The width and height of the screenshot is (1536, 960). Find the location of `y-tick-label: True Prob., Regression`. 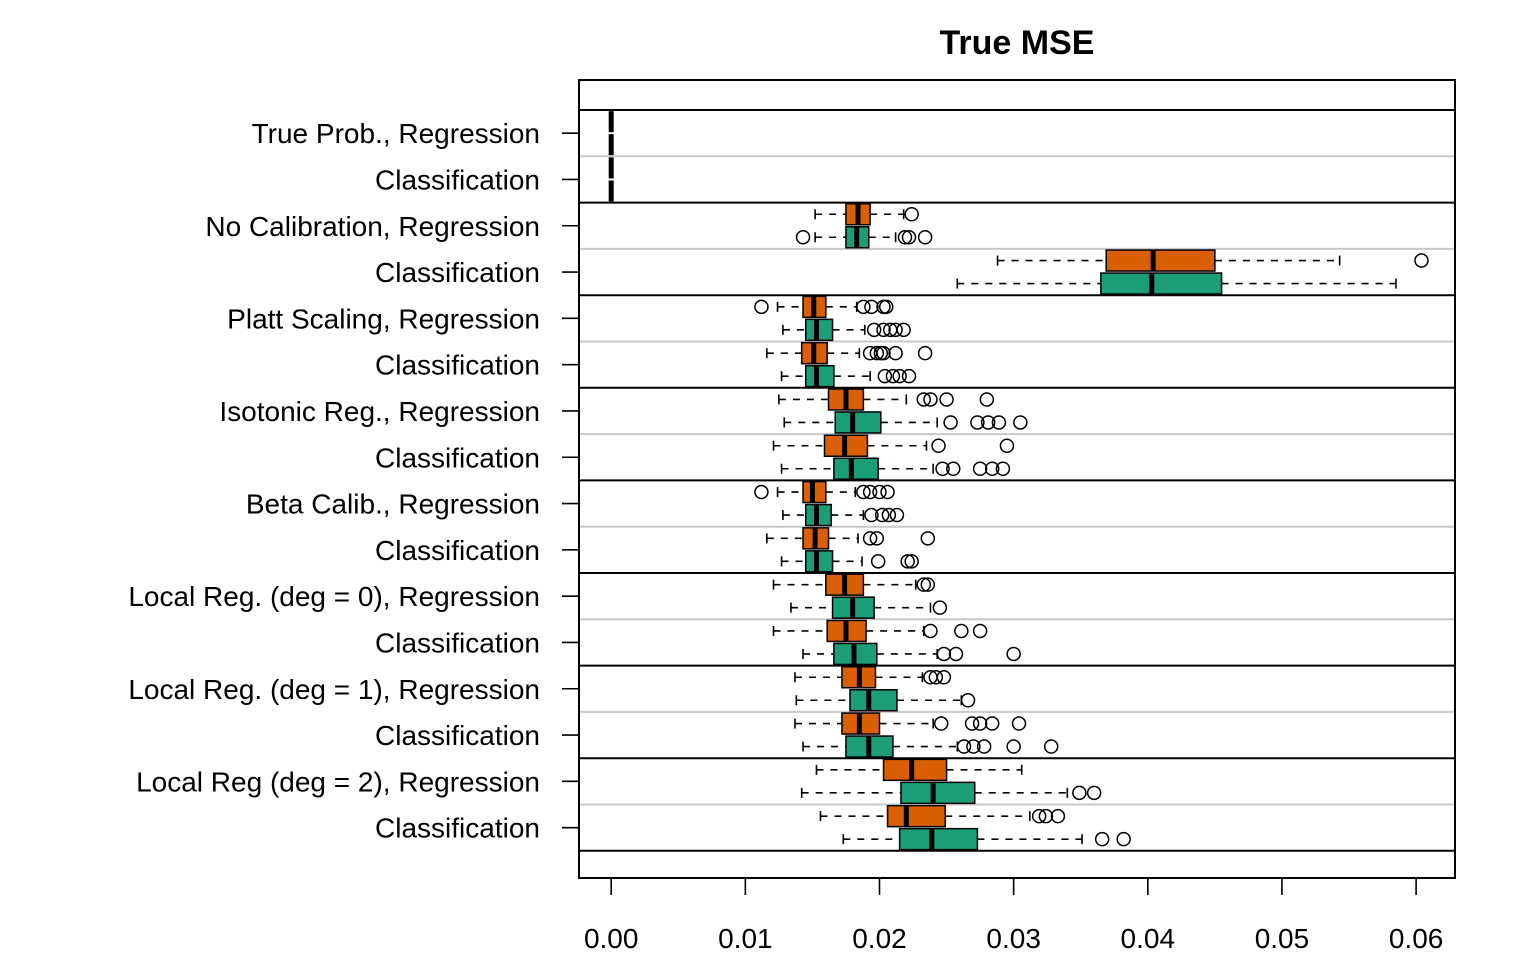

y-tick-label: True Prob., Regression is located at coordinates (396, 133).